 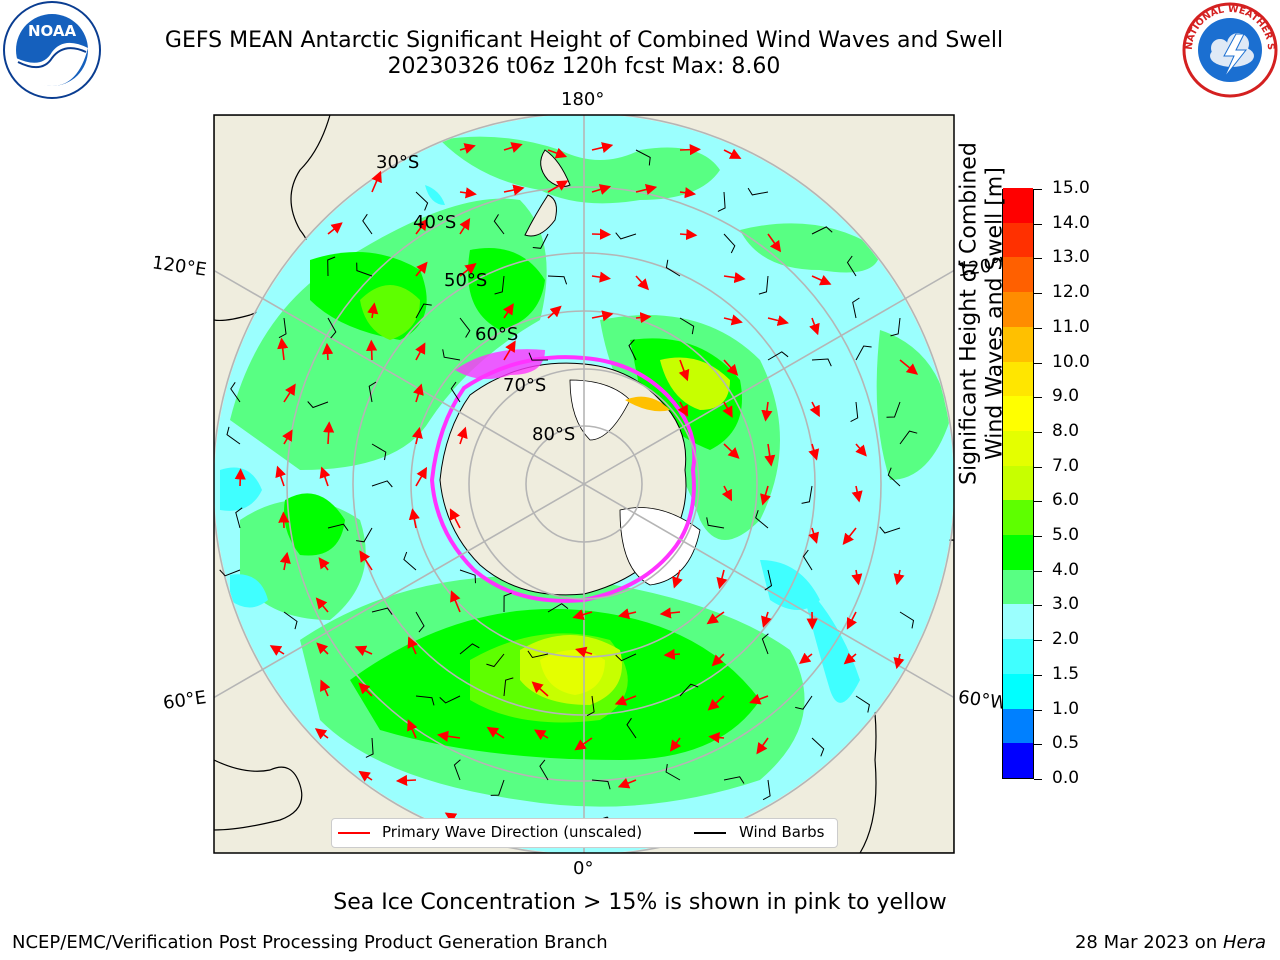 I want to click on lat-label-60s: 60°S, so click(x=497, y=334).